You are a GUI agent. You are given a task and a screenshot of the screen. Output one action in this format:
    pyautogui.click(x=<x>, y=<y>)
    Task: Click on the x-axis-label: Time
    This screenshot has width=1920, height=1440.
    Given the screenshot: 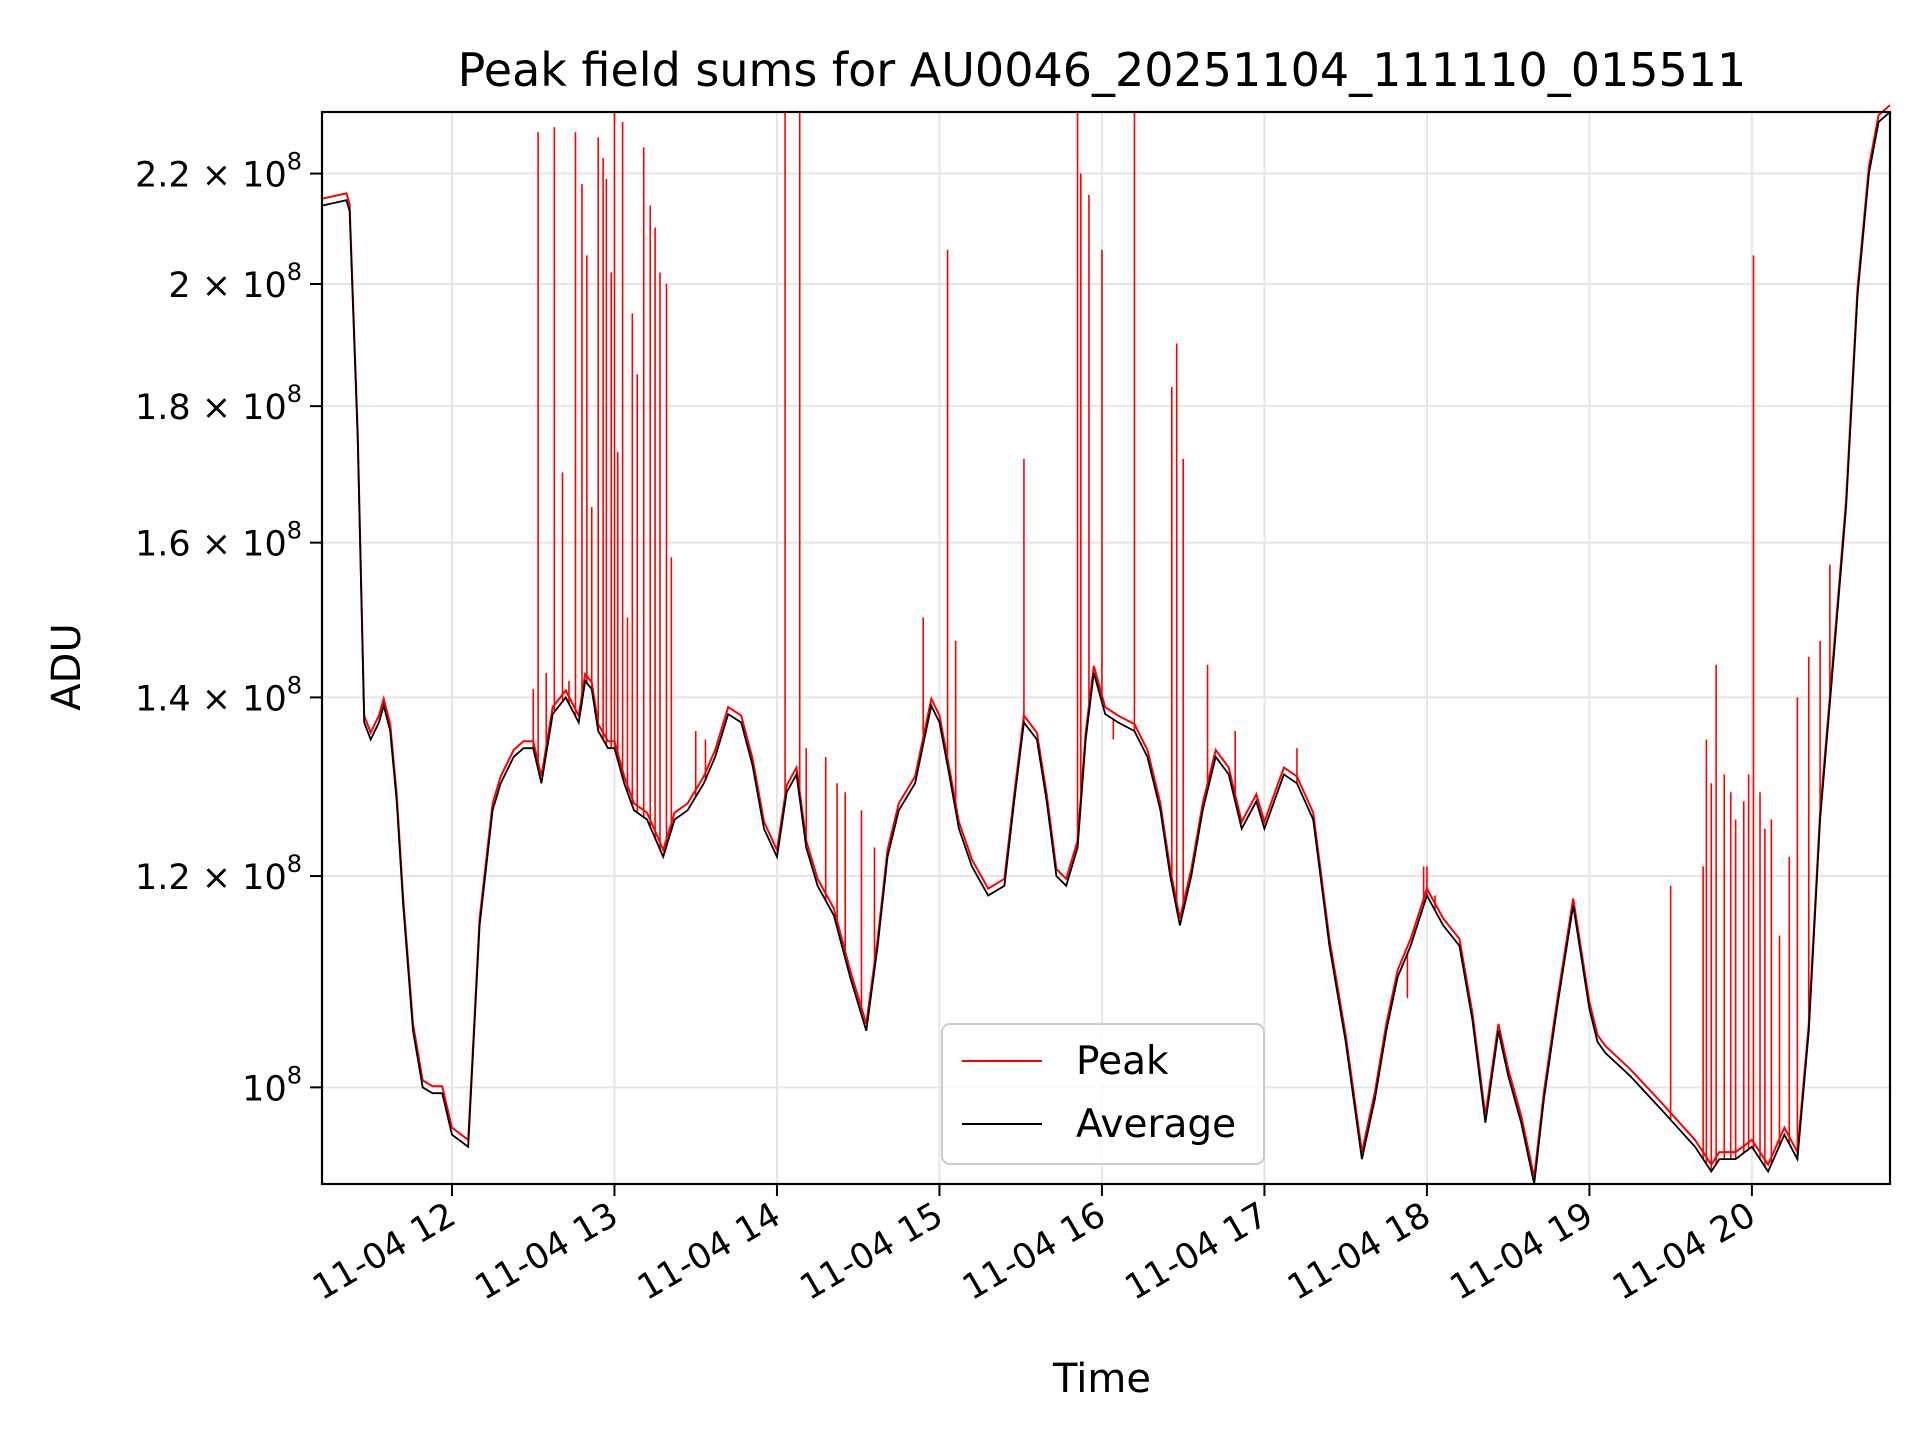 What is the action you would take?
    pyautogui.click(x=1101, y=1379)
    